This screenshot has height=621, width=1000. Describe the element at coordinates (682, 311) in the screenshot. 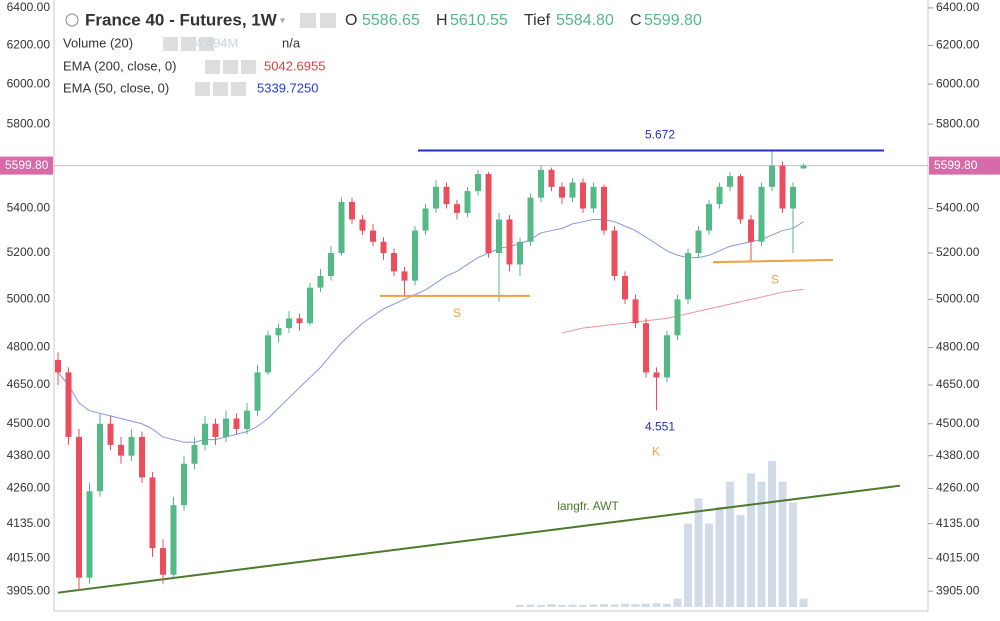

I see `ema-200-line` at that location.